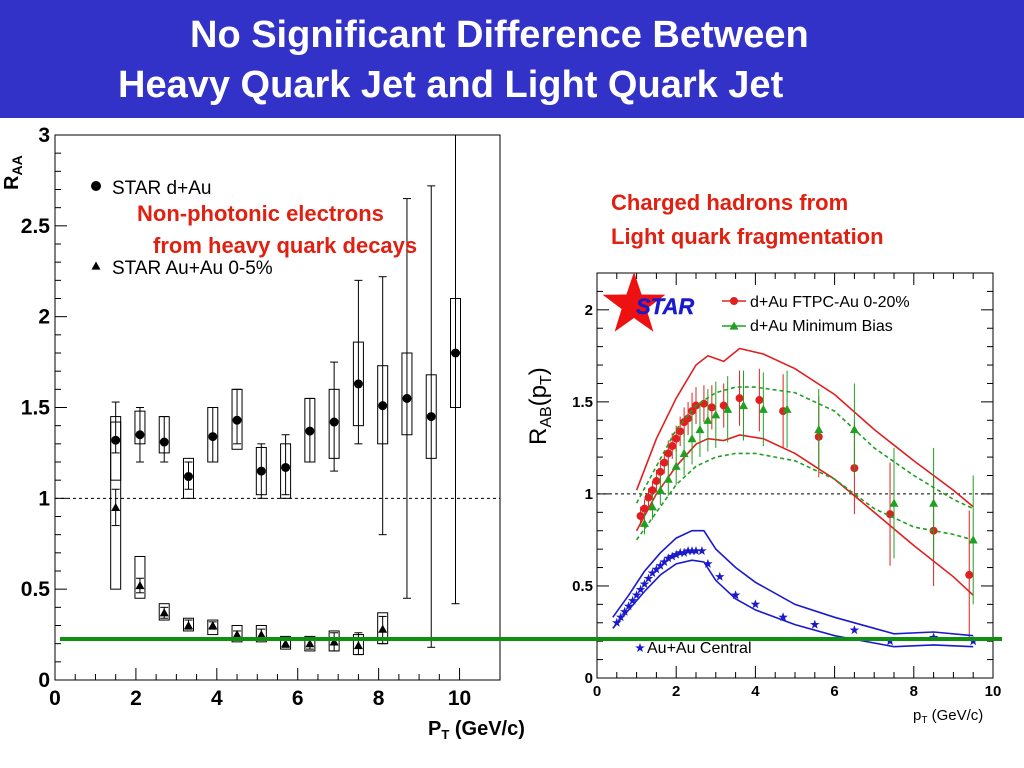  I want to click on right-y-tick-label: 1, so click(589, 494).